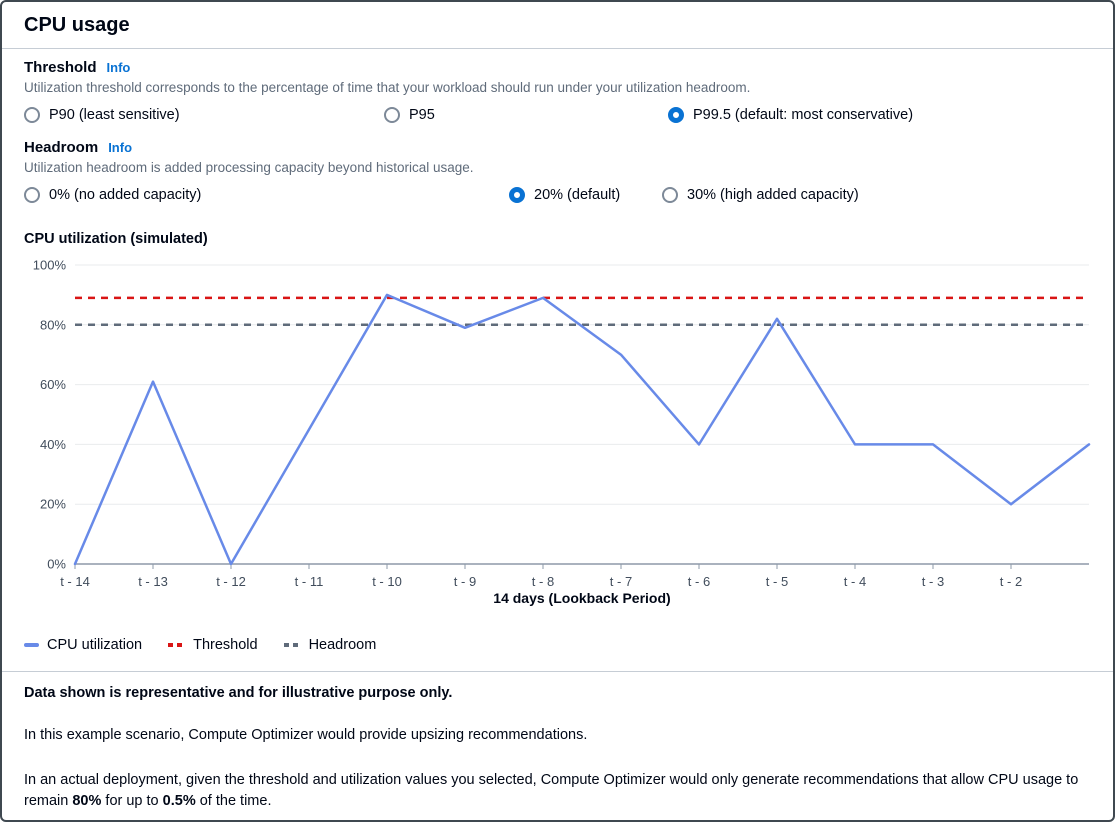 The width and height of the screenshot is (1115, 822). Describe the element at coordinates (309, 581) in the screenshot. I see `x-axis-tick-label: t - 11` at that location.